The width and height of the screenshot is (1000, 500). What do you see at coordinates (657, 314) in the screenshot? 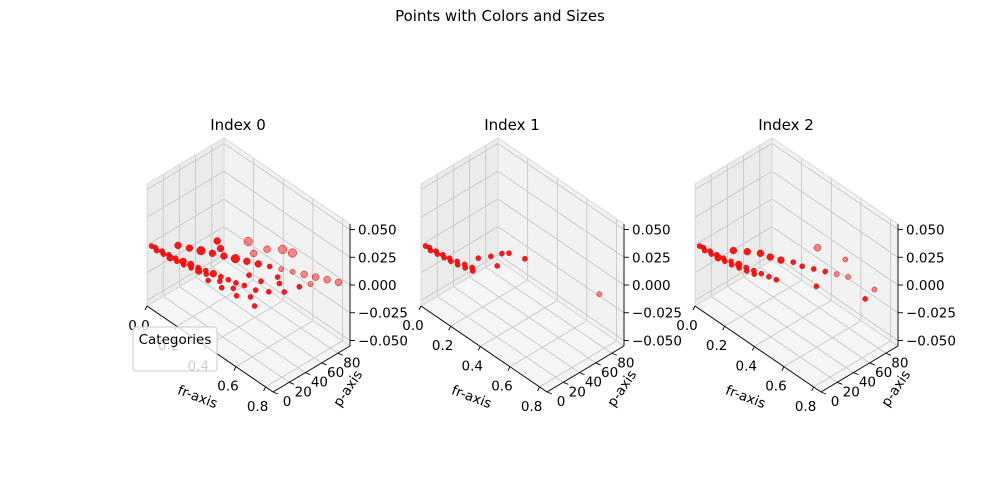
I see `z-tick-label: −0.025` at bounding box center [657, 314].